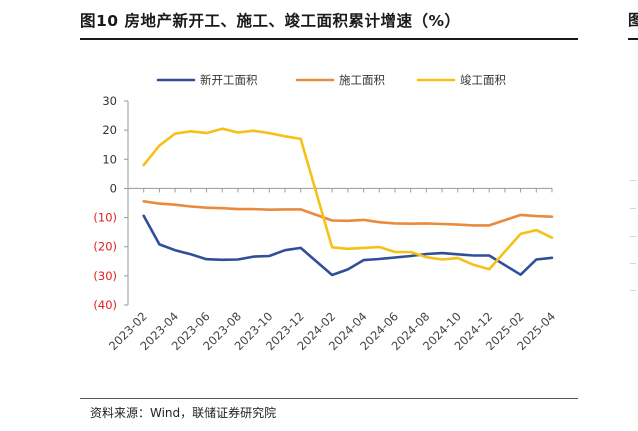 The width and height of the screenshot is (638, 431). I want to click on y-tick-label: (30), so click(105, 276).